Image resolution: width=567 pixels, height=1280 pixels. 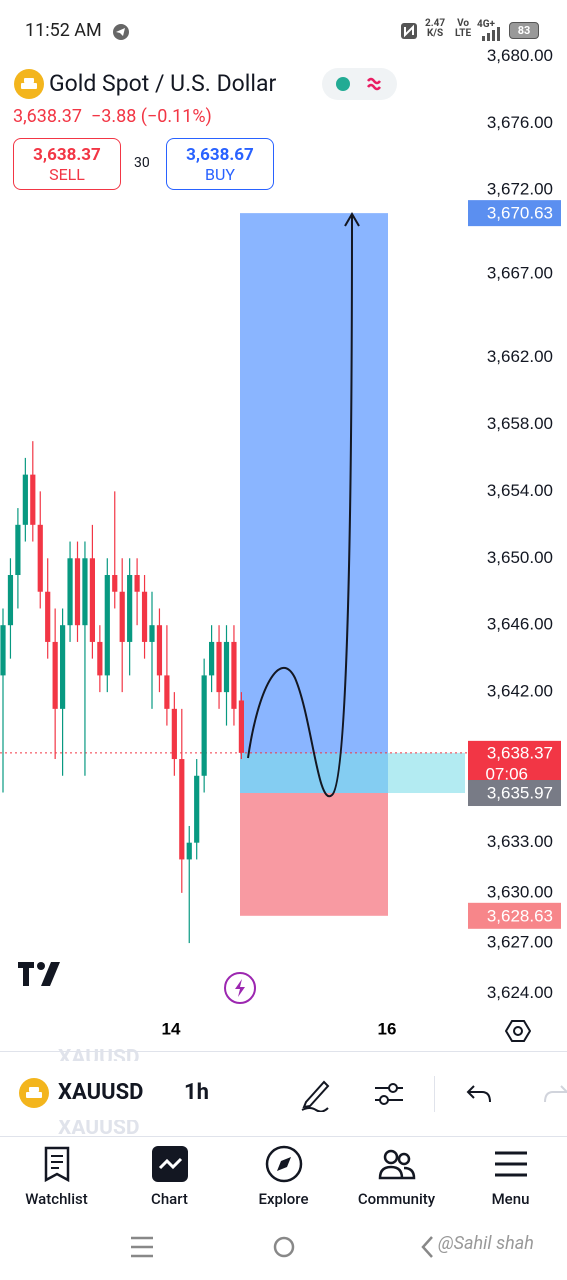 I want to click on nav-label: Chart, so click(x=169, y=1199).